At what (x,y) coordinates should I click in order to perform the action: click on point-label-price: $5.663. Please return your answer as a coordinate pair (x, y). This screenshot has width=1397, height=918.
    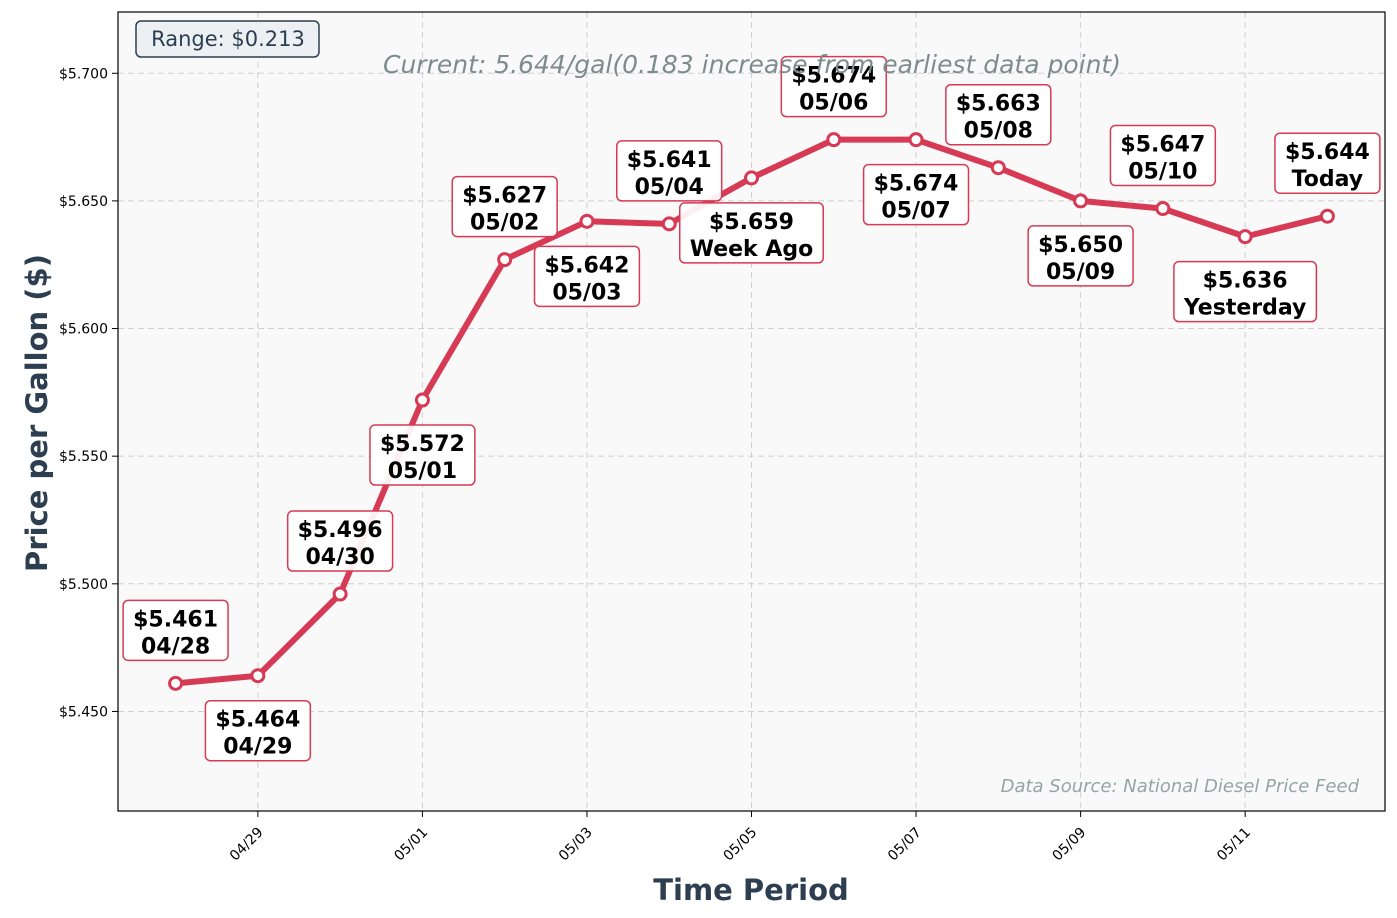
    Looking at the image, I should click on (998, 104).